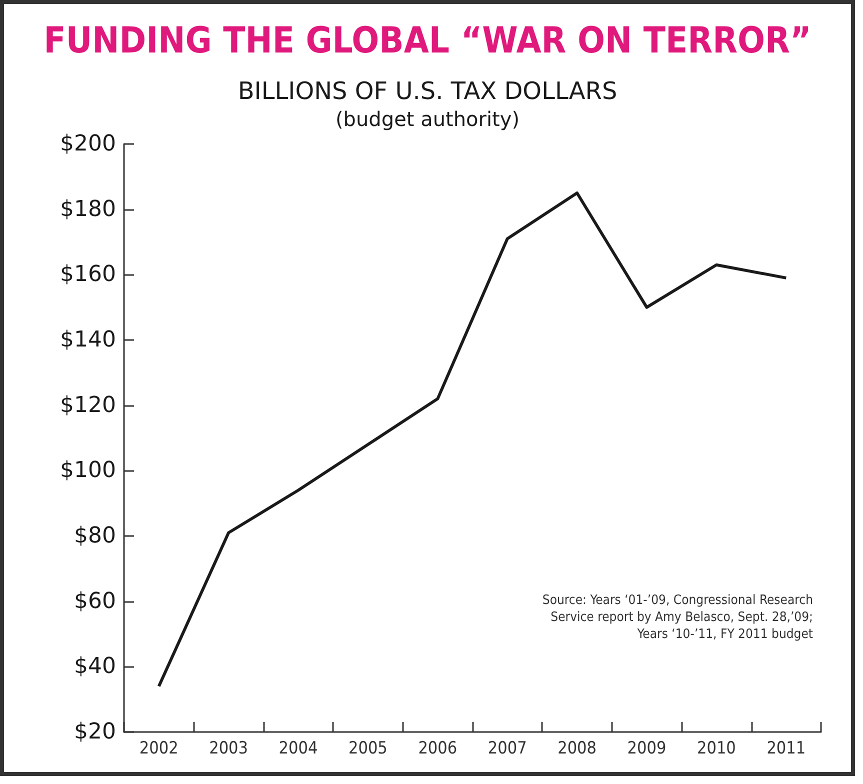 This screenshot has height=784, width=863. I want to click on x-tick-label: 2010, so click(716, 748).